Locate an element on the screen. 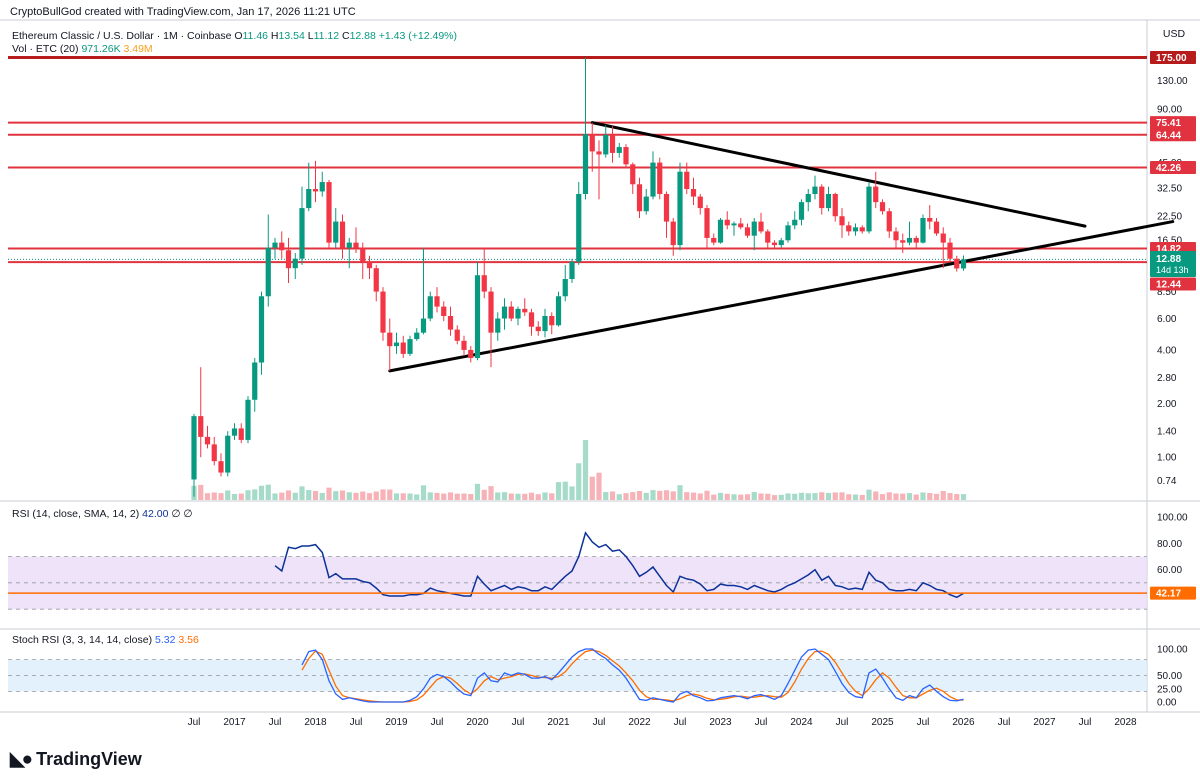 This screenshot has height=782, width=1200. stoch-rsi-pane is located at coordinates (632, 675).